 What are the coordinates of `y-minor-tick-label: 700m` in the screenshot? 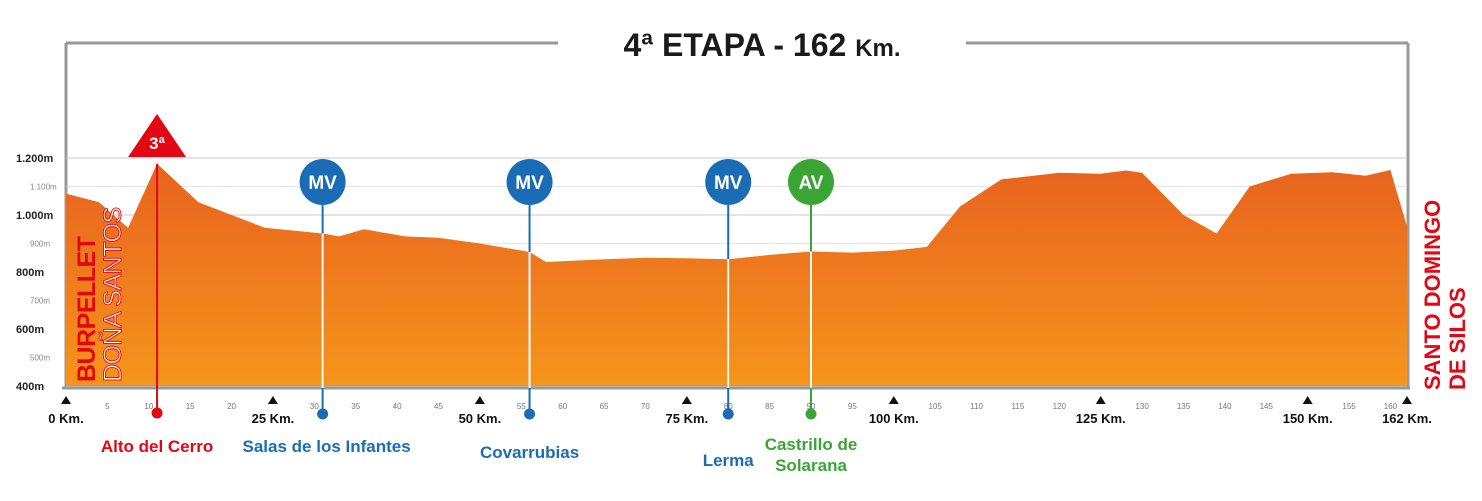 It's located at (40, 301).